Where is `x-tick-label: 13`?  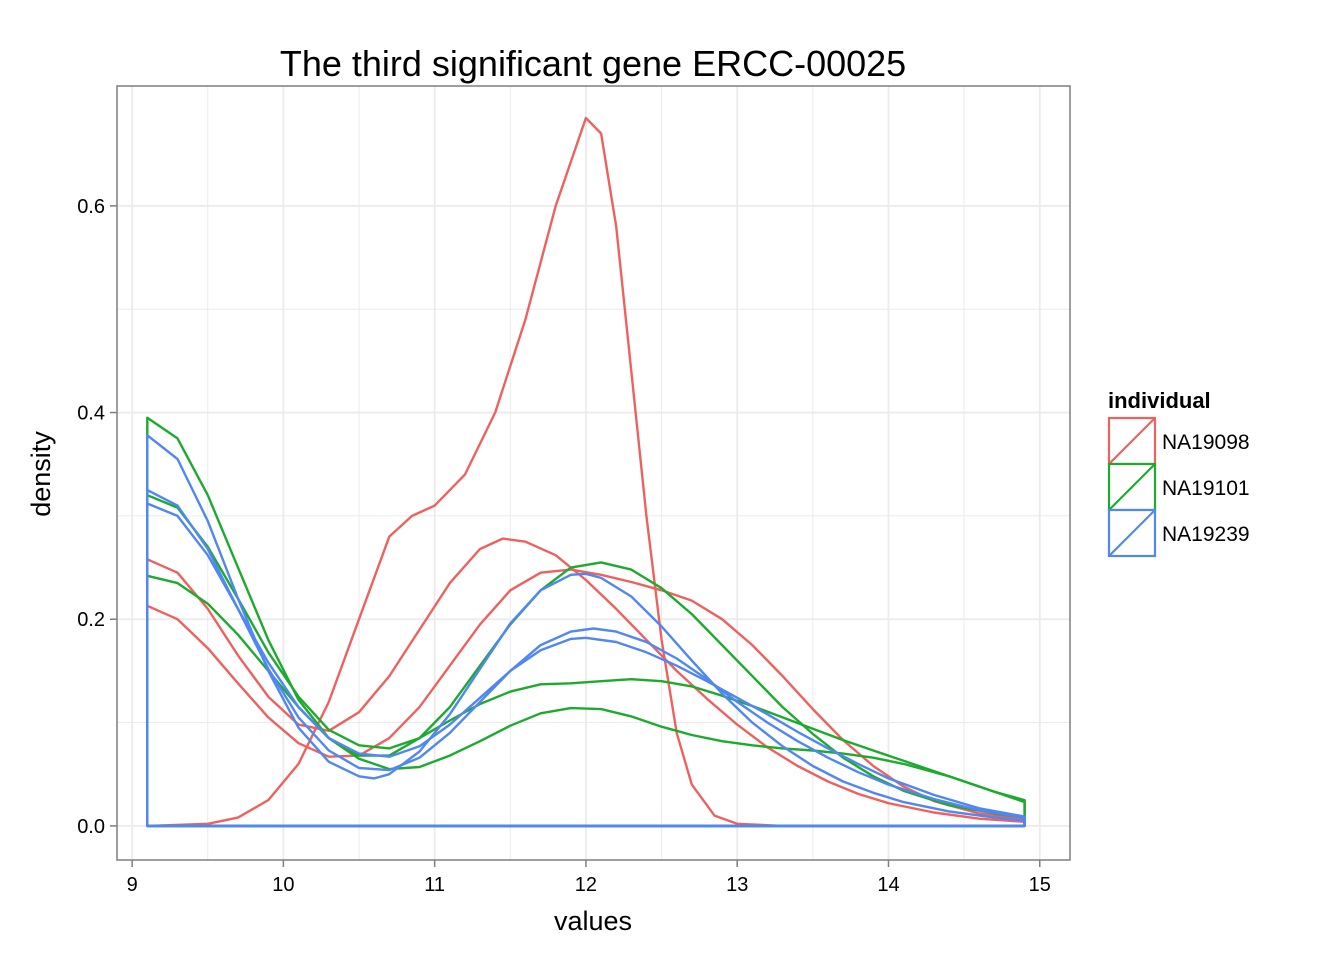
x-tick-label: 13 is located at coordinates (737, 885).